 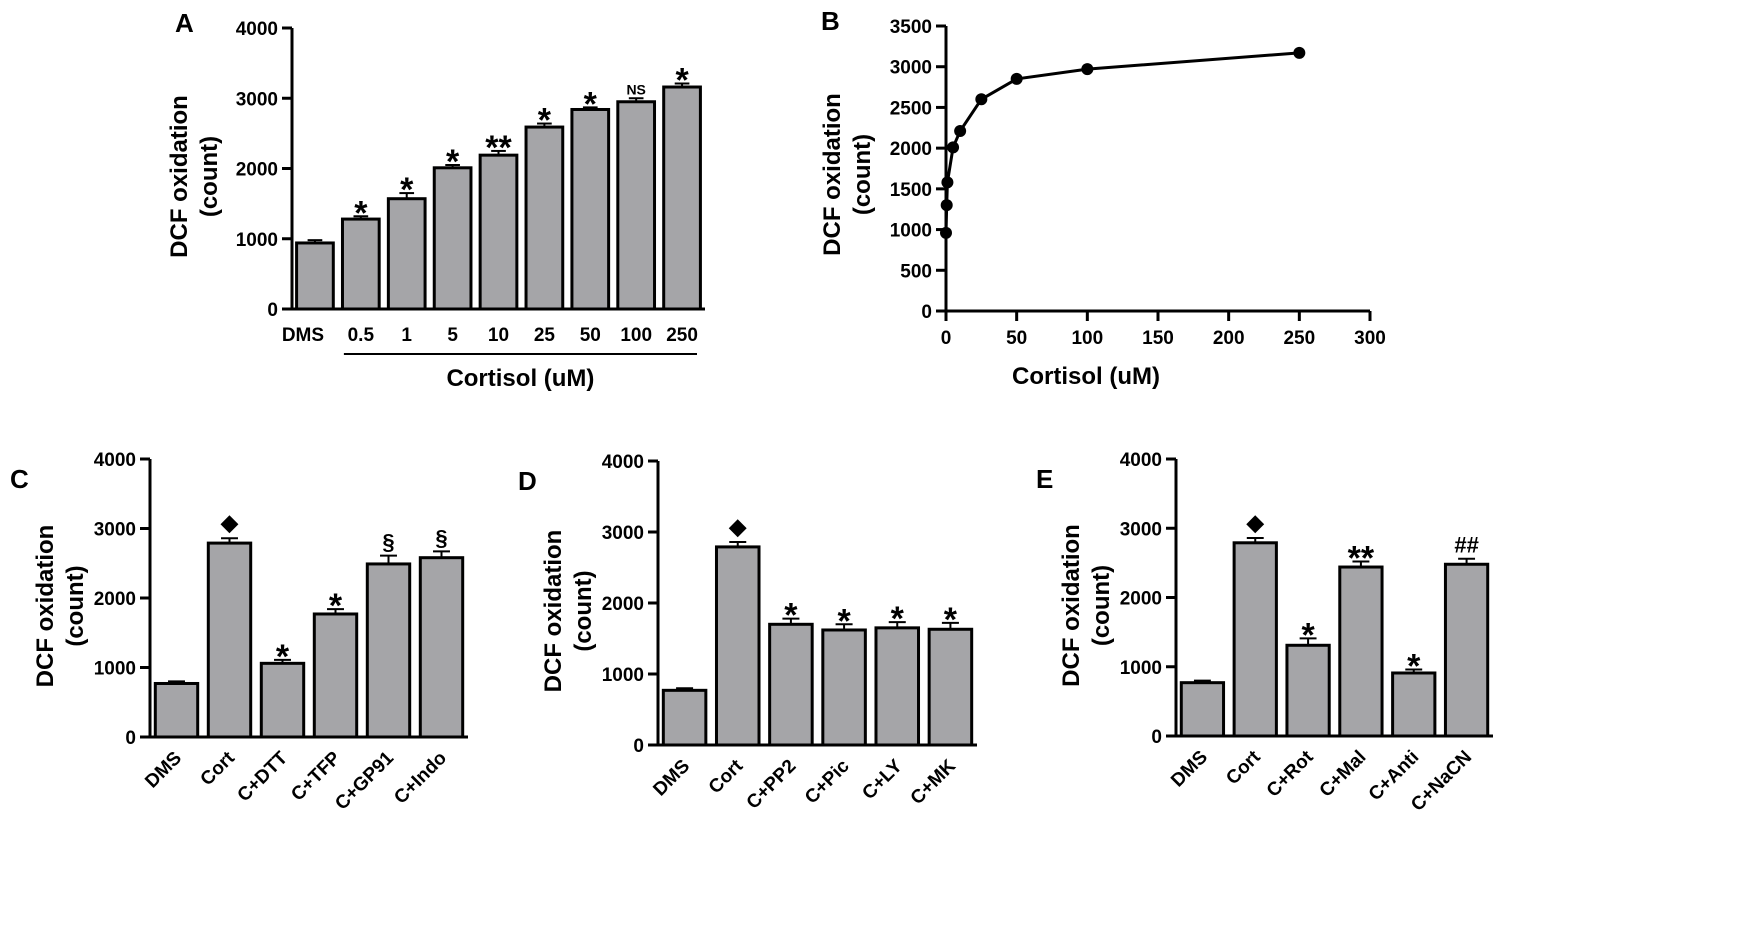 I want to click on y-tick-label-B: 2000, so click(x=911, y=149).